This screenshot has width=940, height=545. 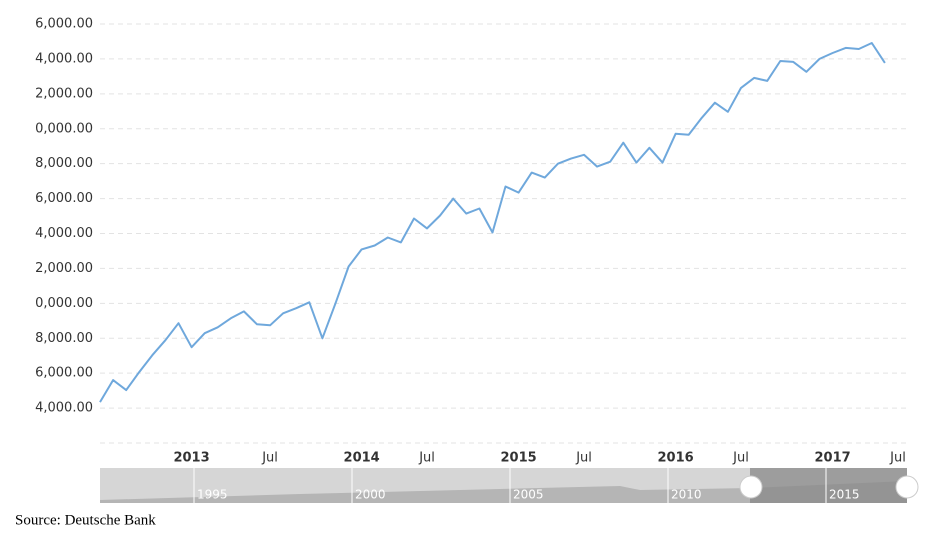 I want to click on navigator: 1995 2000 2005 2010 2015, so click(x=509, y=485).